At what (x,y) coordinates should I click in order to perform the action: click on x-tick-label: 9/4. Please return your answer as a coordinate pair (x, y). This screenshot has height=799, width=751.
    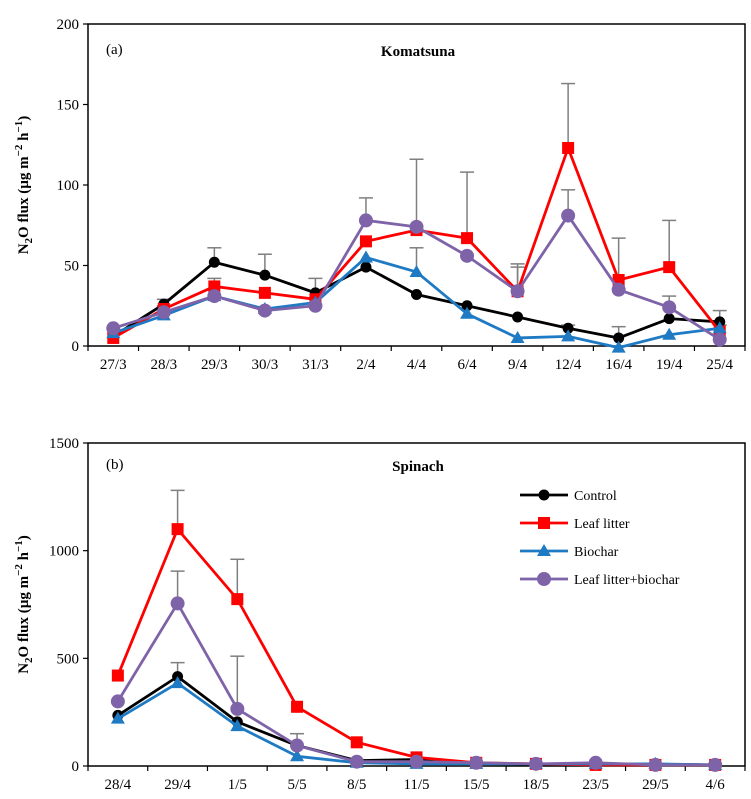
    Looking at the image, I should click on (518, 365).